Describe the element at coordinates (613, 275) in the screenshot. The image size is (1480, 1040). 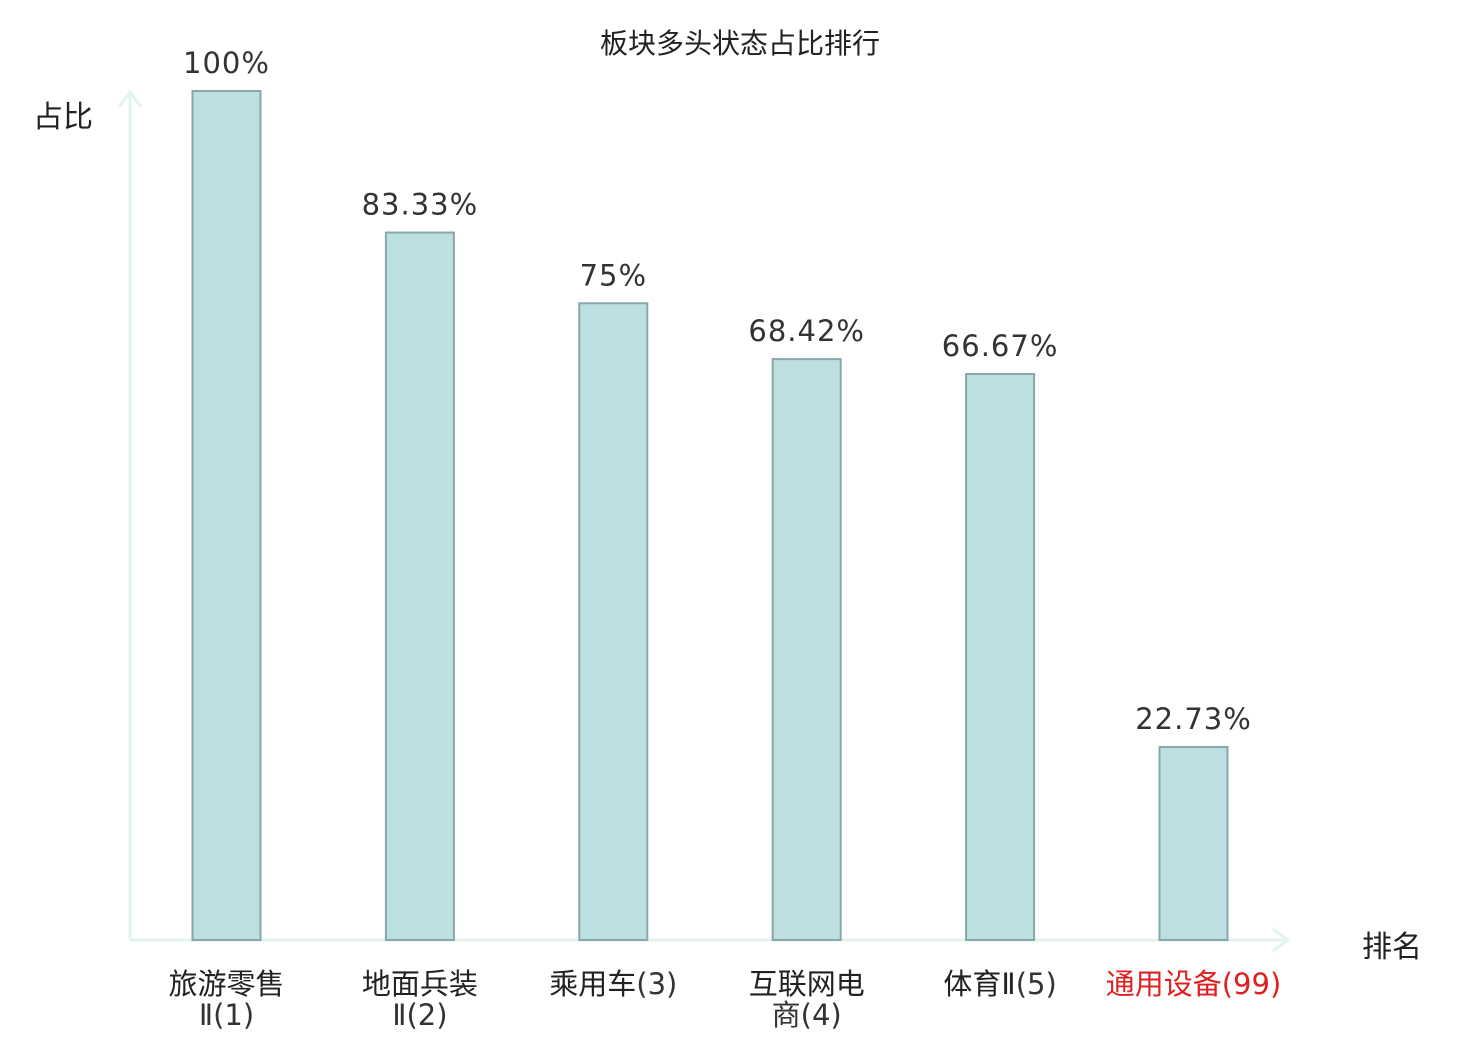
I see `data-label: 75%` at that location.